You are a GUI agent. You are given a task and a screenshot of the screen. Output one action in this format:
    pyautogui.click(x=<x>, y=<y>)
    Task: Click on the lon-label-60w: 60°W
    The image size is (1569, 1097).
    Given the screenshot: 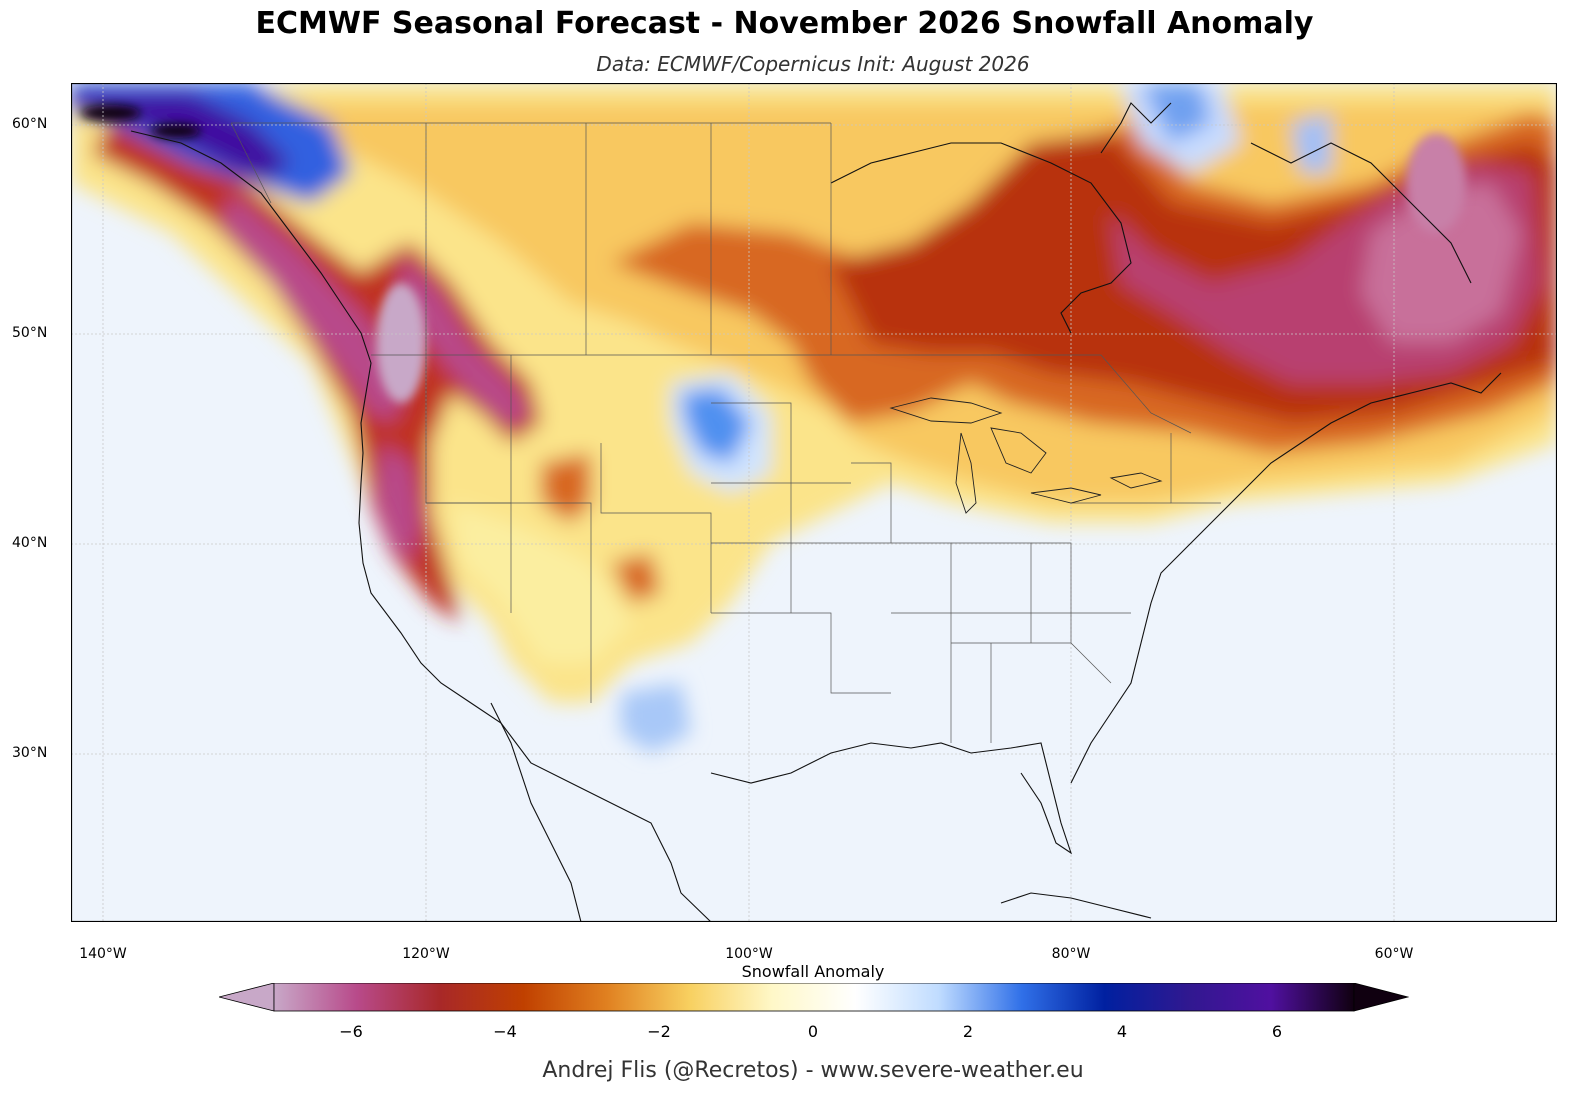 What is the action you would take?
    pyautogui.click(x=1394, y=954)
    